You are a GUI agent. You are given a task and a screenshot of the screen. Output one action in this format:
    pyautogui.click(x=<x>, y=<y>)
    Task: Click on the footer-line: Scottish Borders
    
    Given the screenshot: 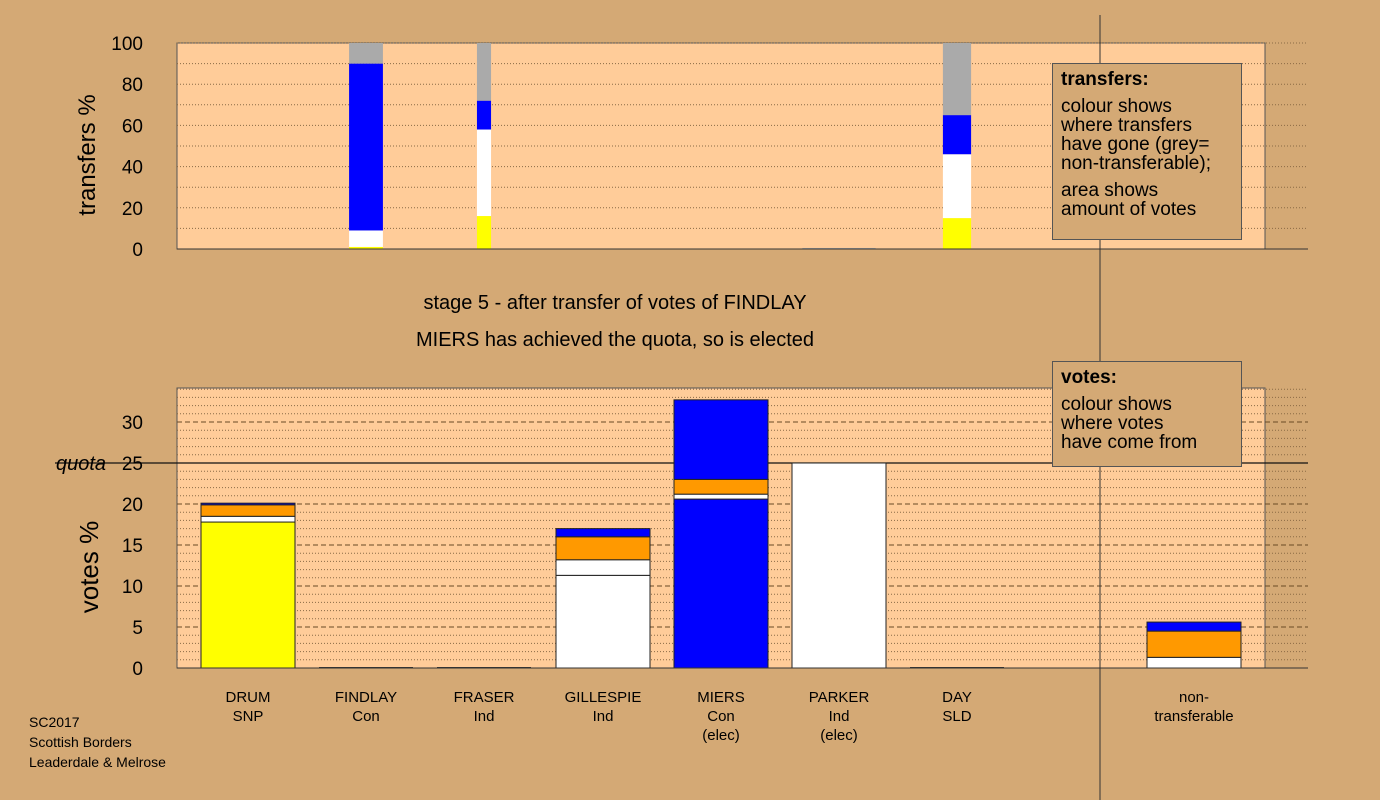 What is the action you would take?
    pyautogui.click(x=80, y=742)
    